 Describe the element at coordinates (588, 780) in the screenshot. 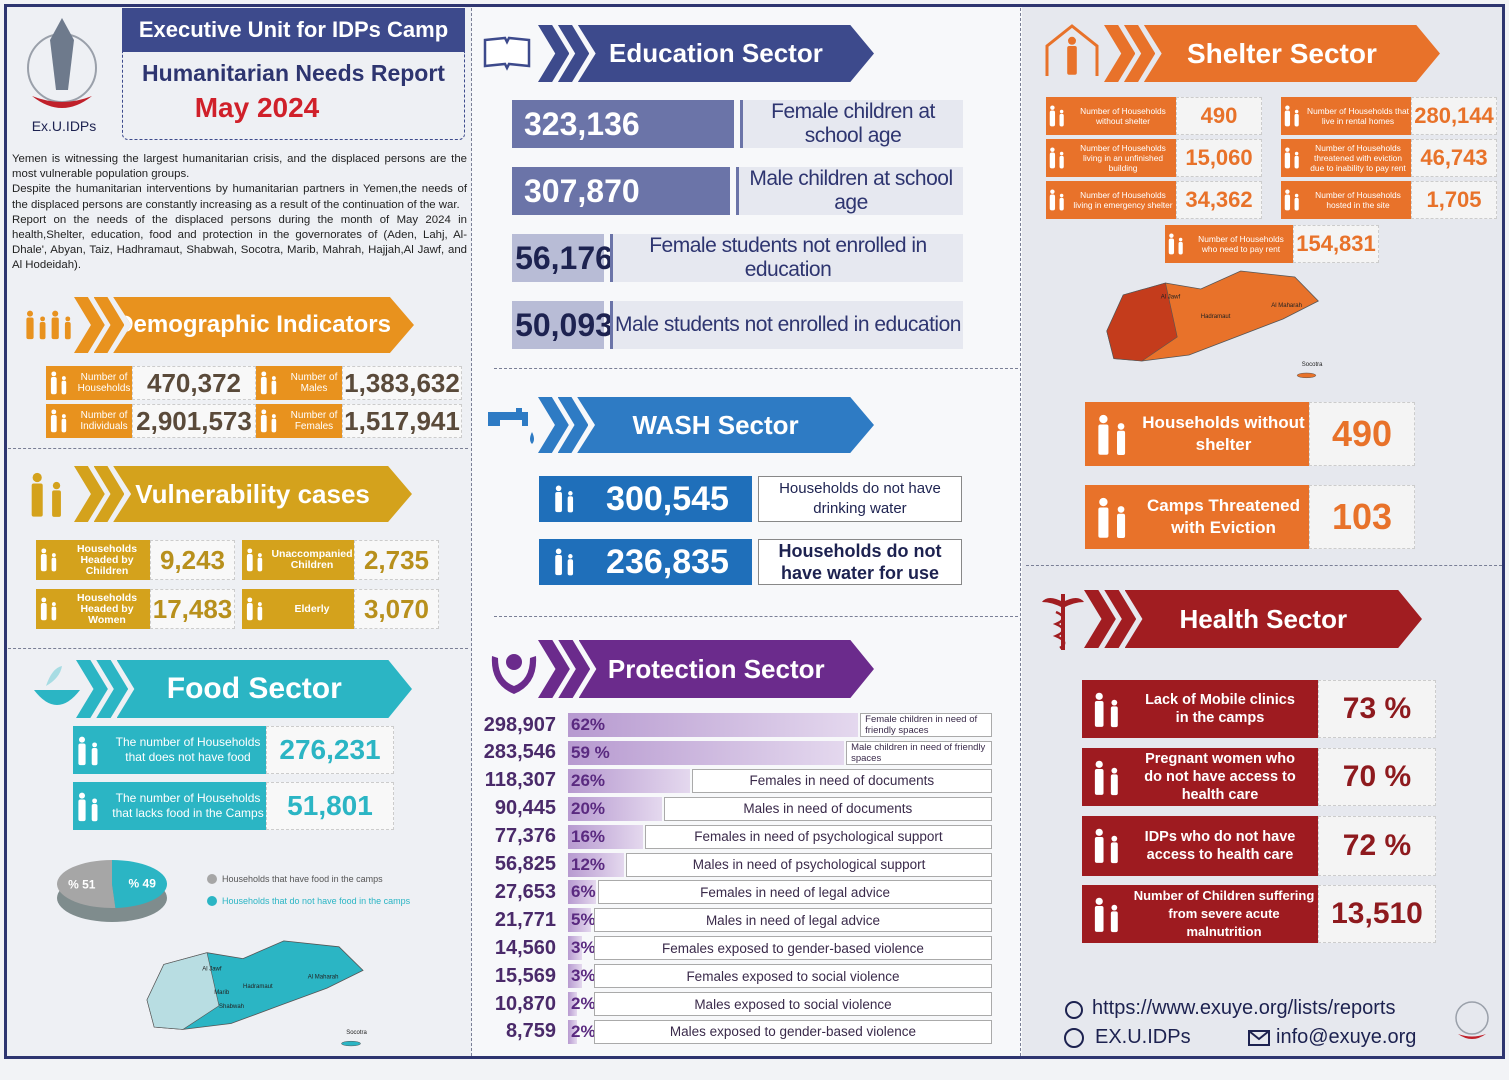

I see `protection-value: 26%` at that location.